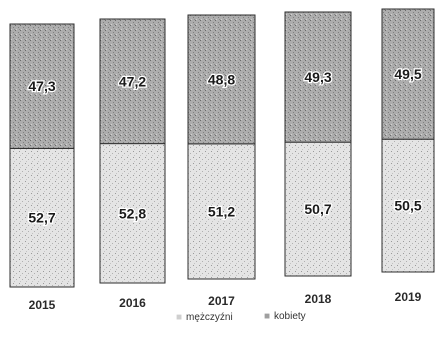 This screenshot has width=438, height=343. I want to click on value-label-mezczyzni-2017: 51,2, so click(221, 211).